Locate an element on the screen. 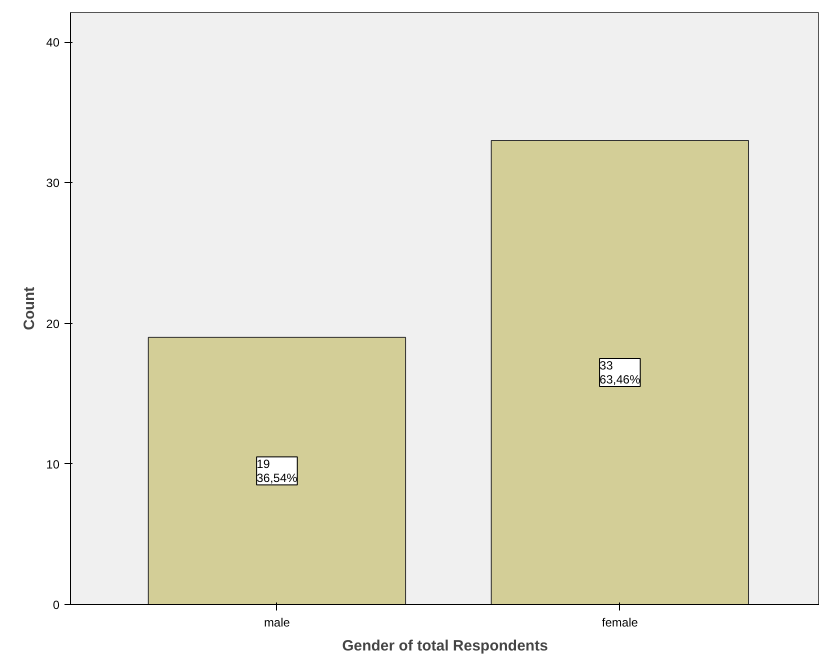  data-label: 19 36,54% is located at coordinates (277, 470).